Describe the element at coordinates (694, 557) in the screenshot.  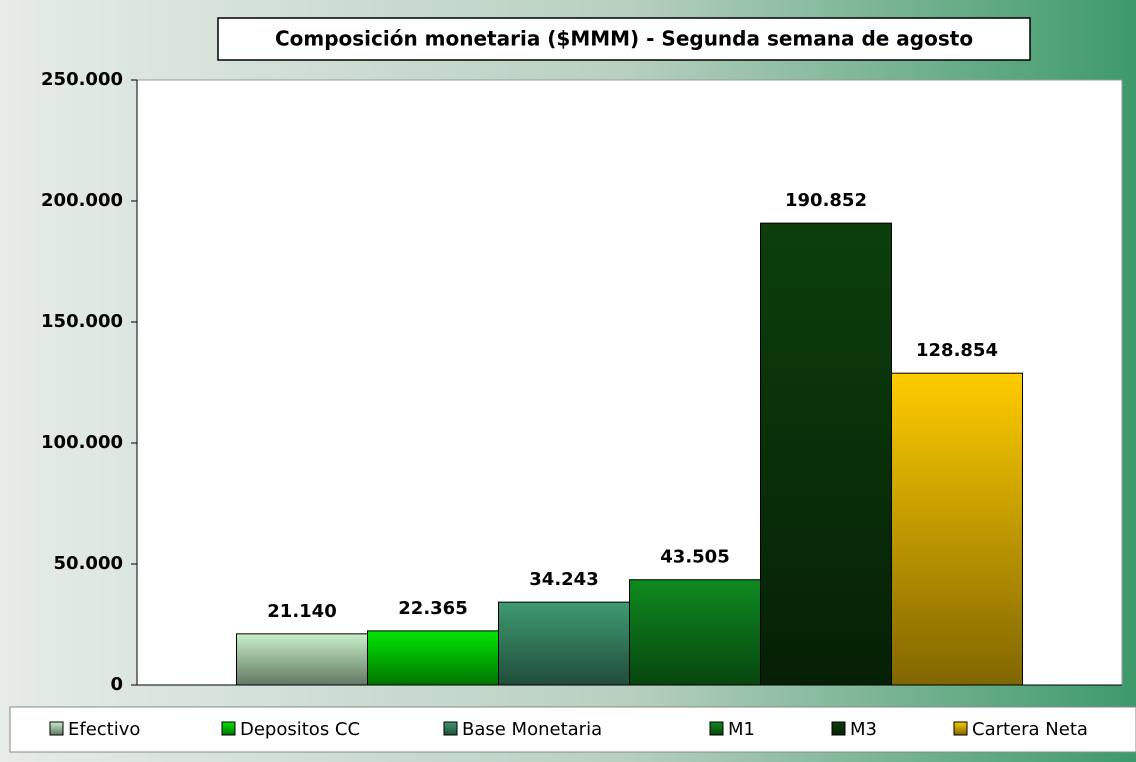
I see `value-label: 43.505` at that location.